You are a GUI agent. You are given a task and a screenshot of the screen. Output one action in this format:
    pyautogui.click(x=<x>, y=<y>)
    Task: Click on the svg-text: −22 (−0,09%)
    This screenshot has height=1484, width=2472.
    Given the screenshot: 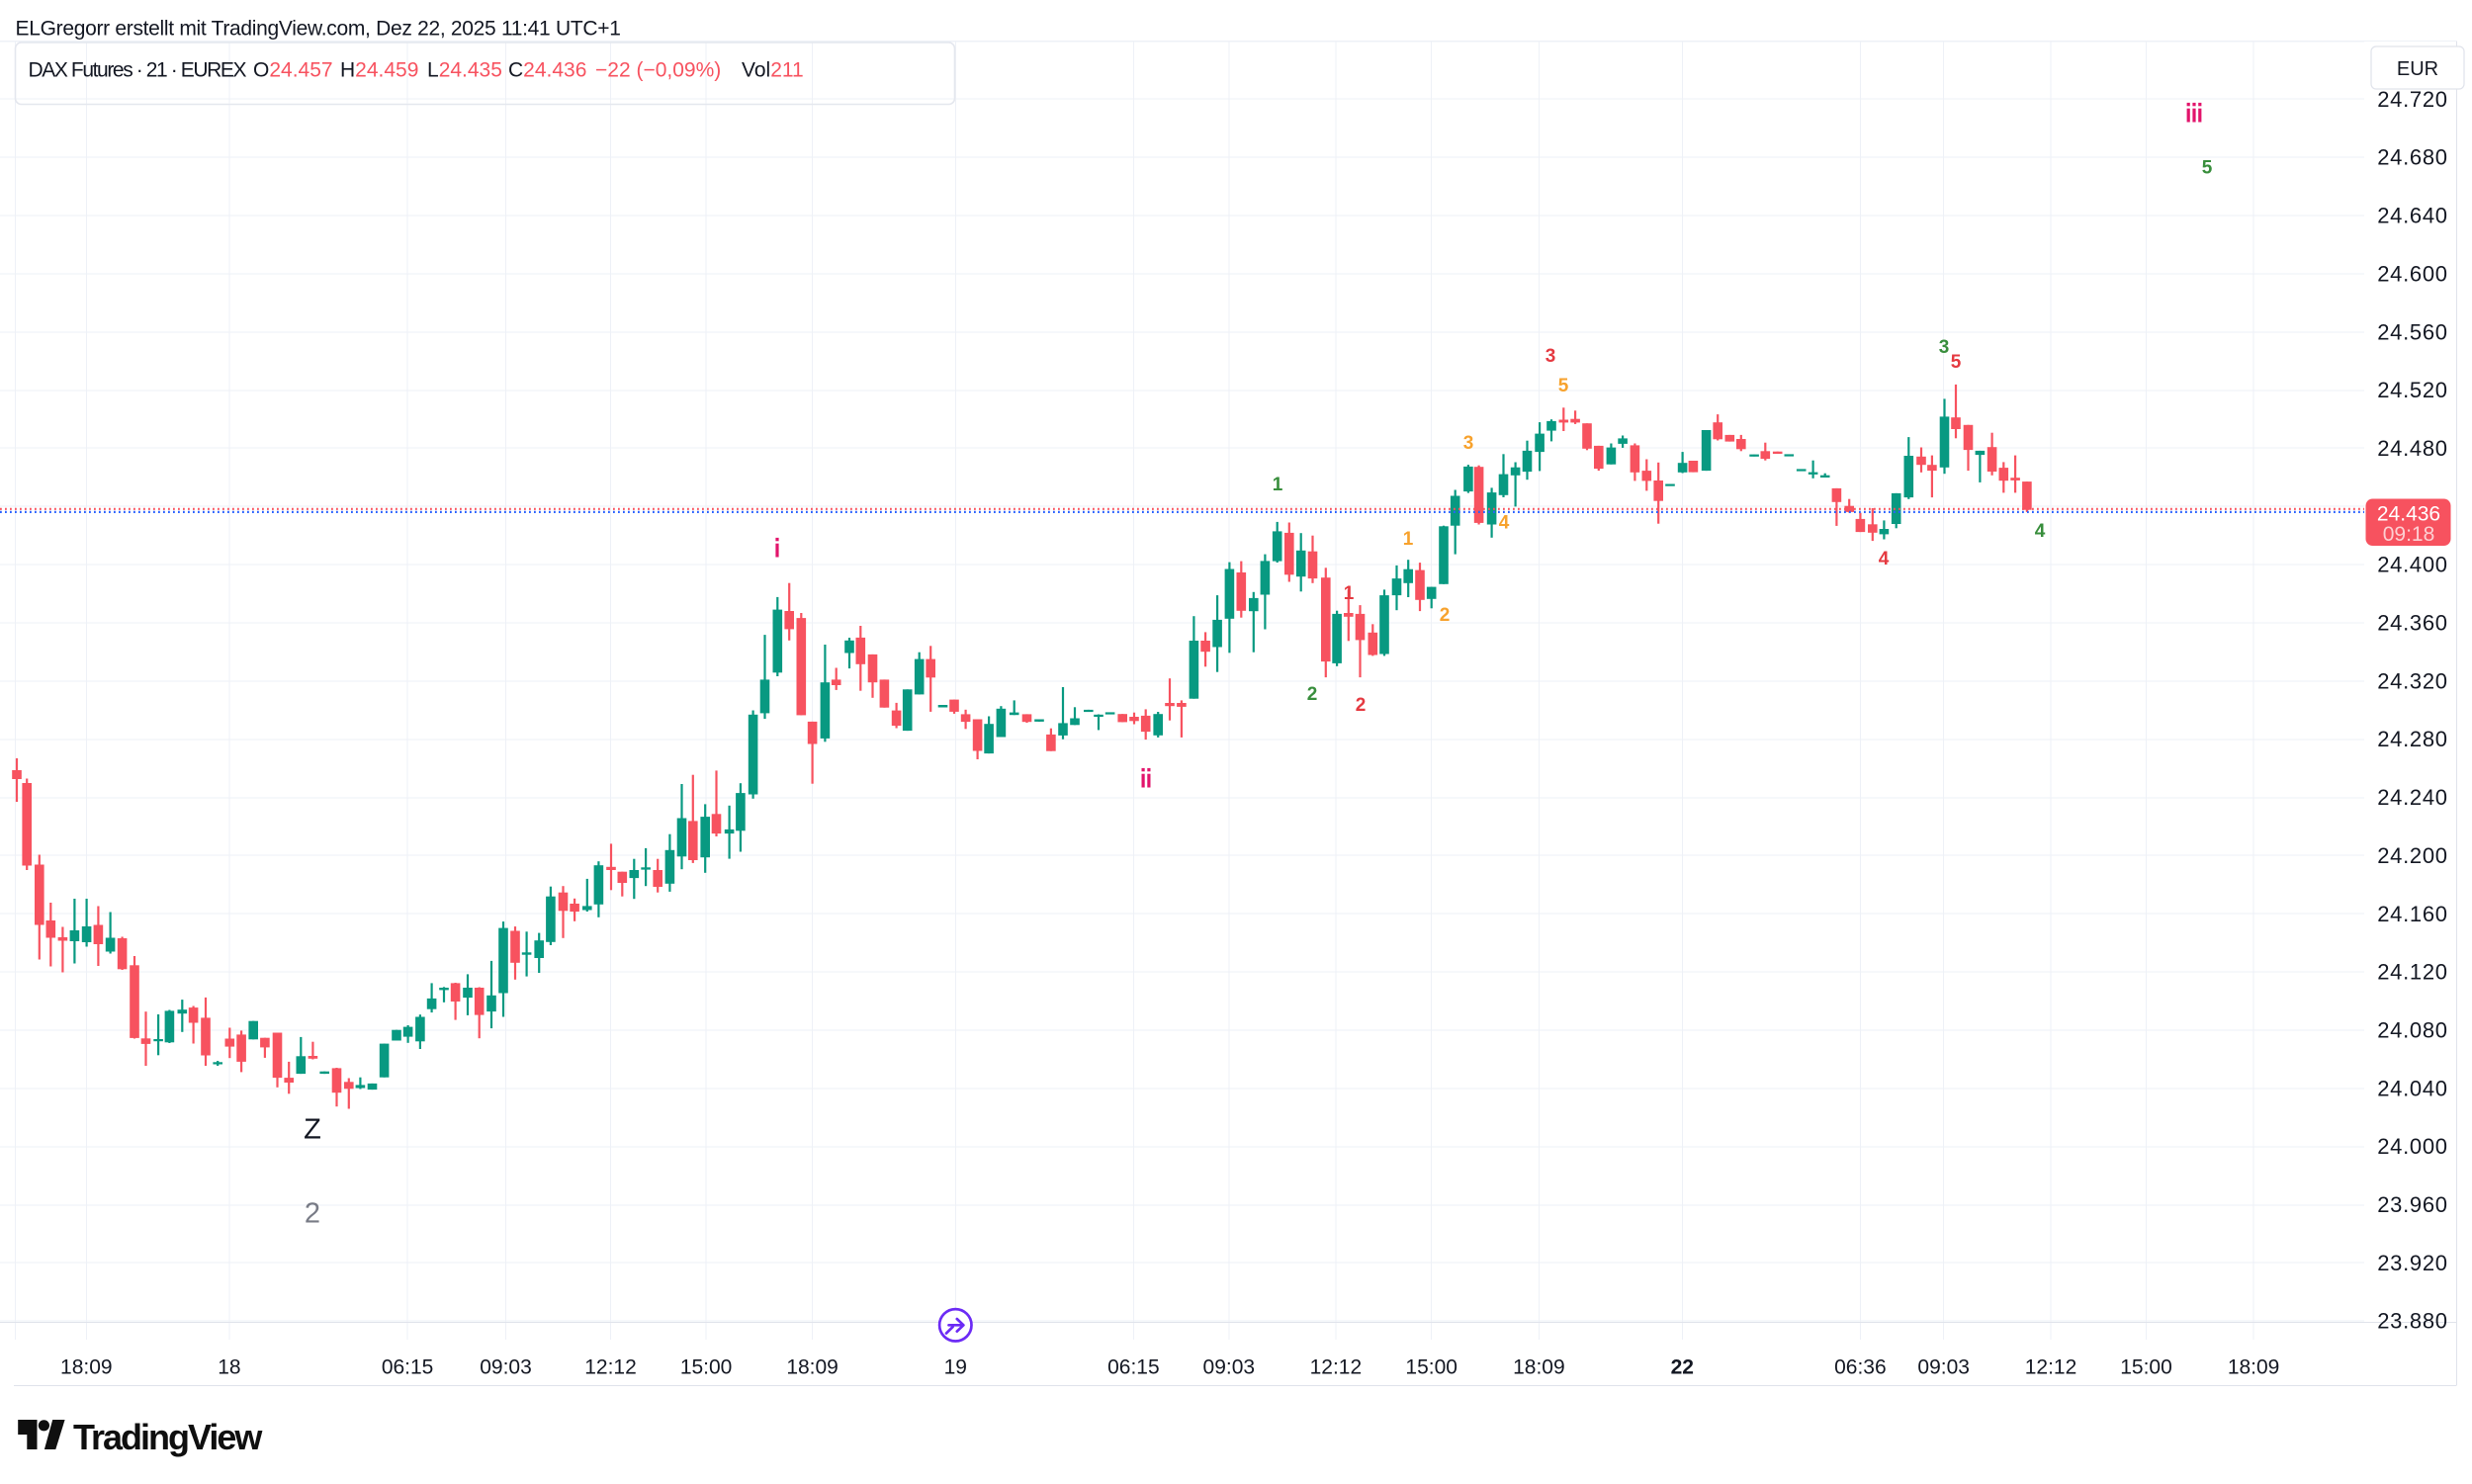 What is the action you would take?
    pyautogui.click(x=658, y=70)
    